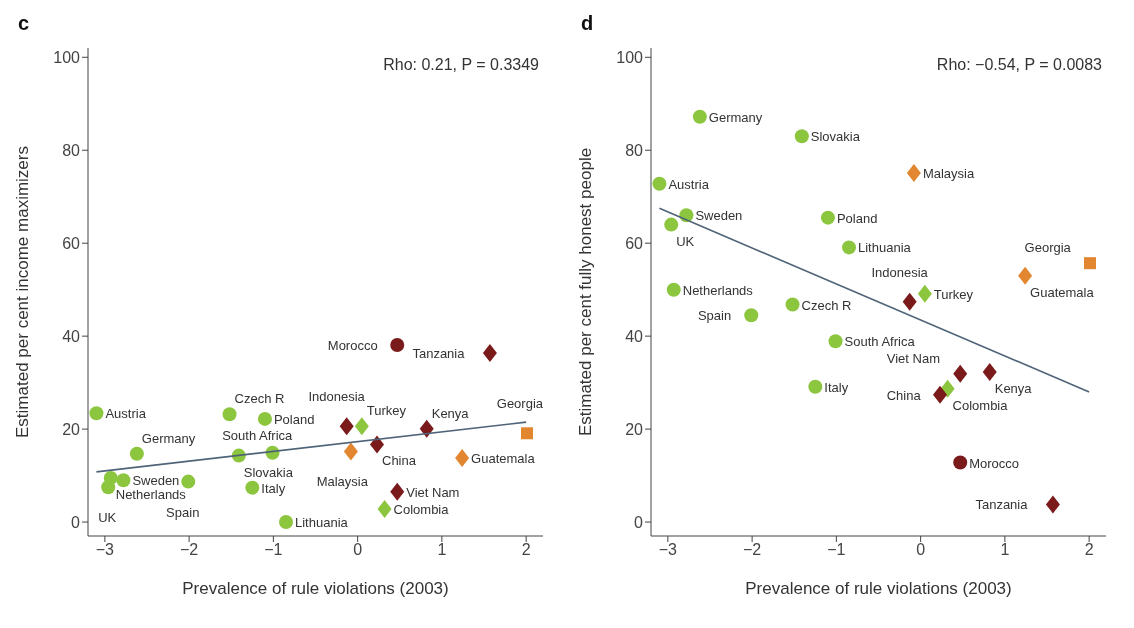  Describe the element at coordinates (71, 429) in the screenshot. I see `y-tick-label: 20` at that location.